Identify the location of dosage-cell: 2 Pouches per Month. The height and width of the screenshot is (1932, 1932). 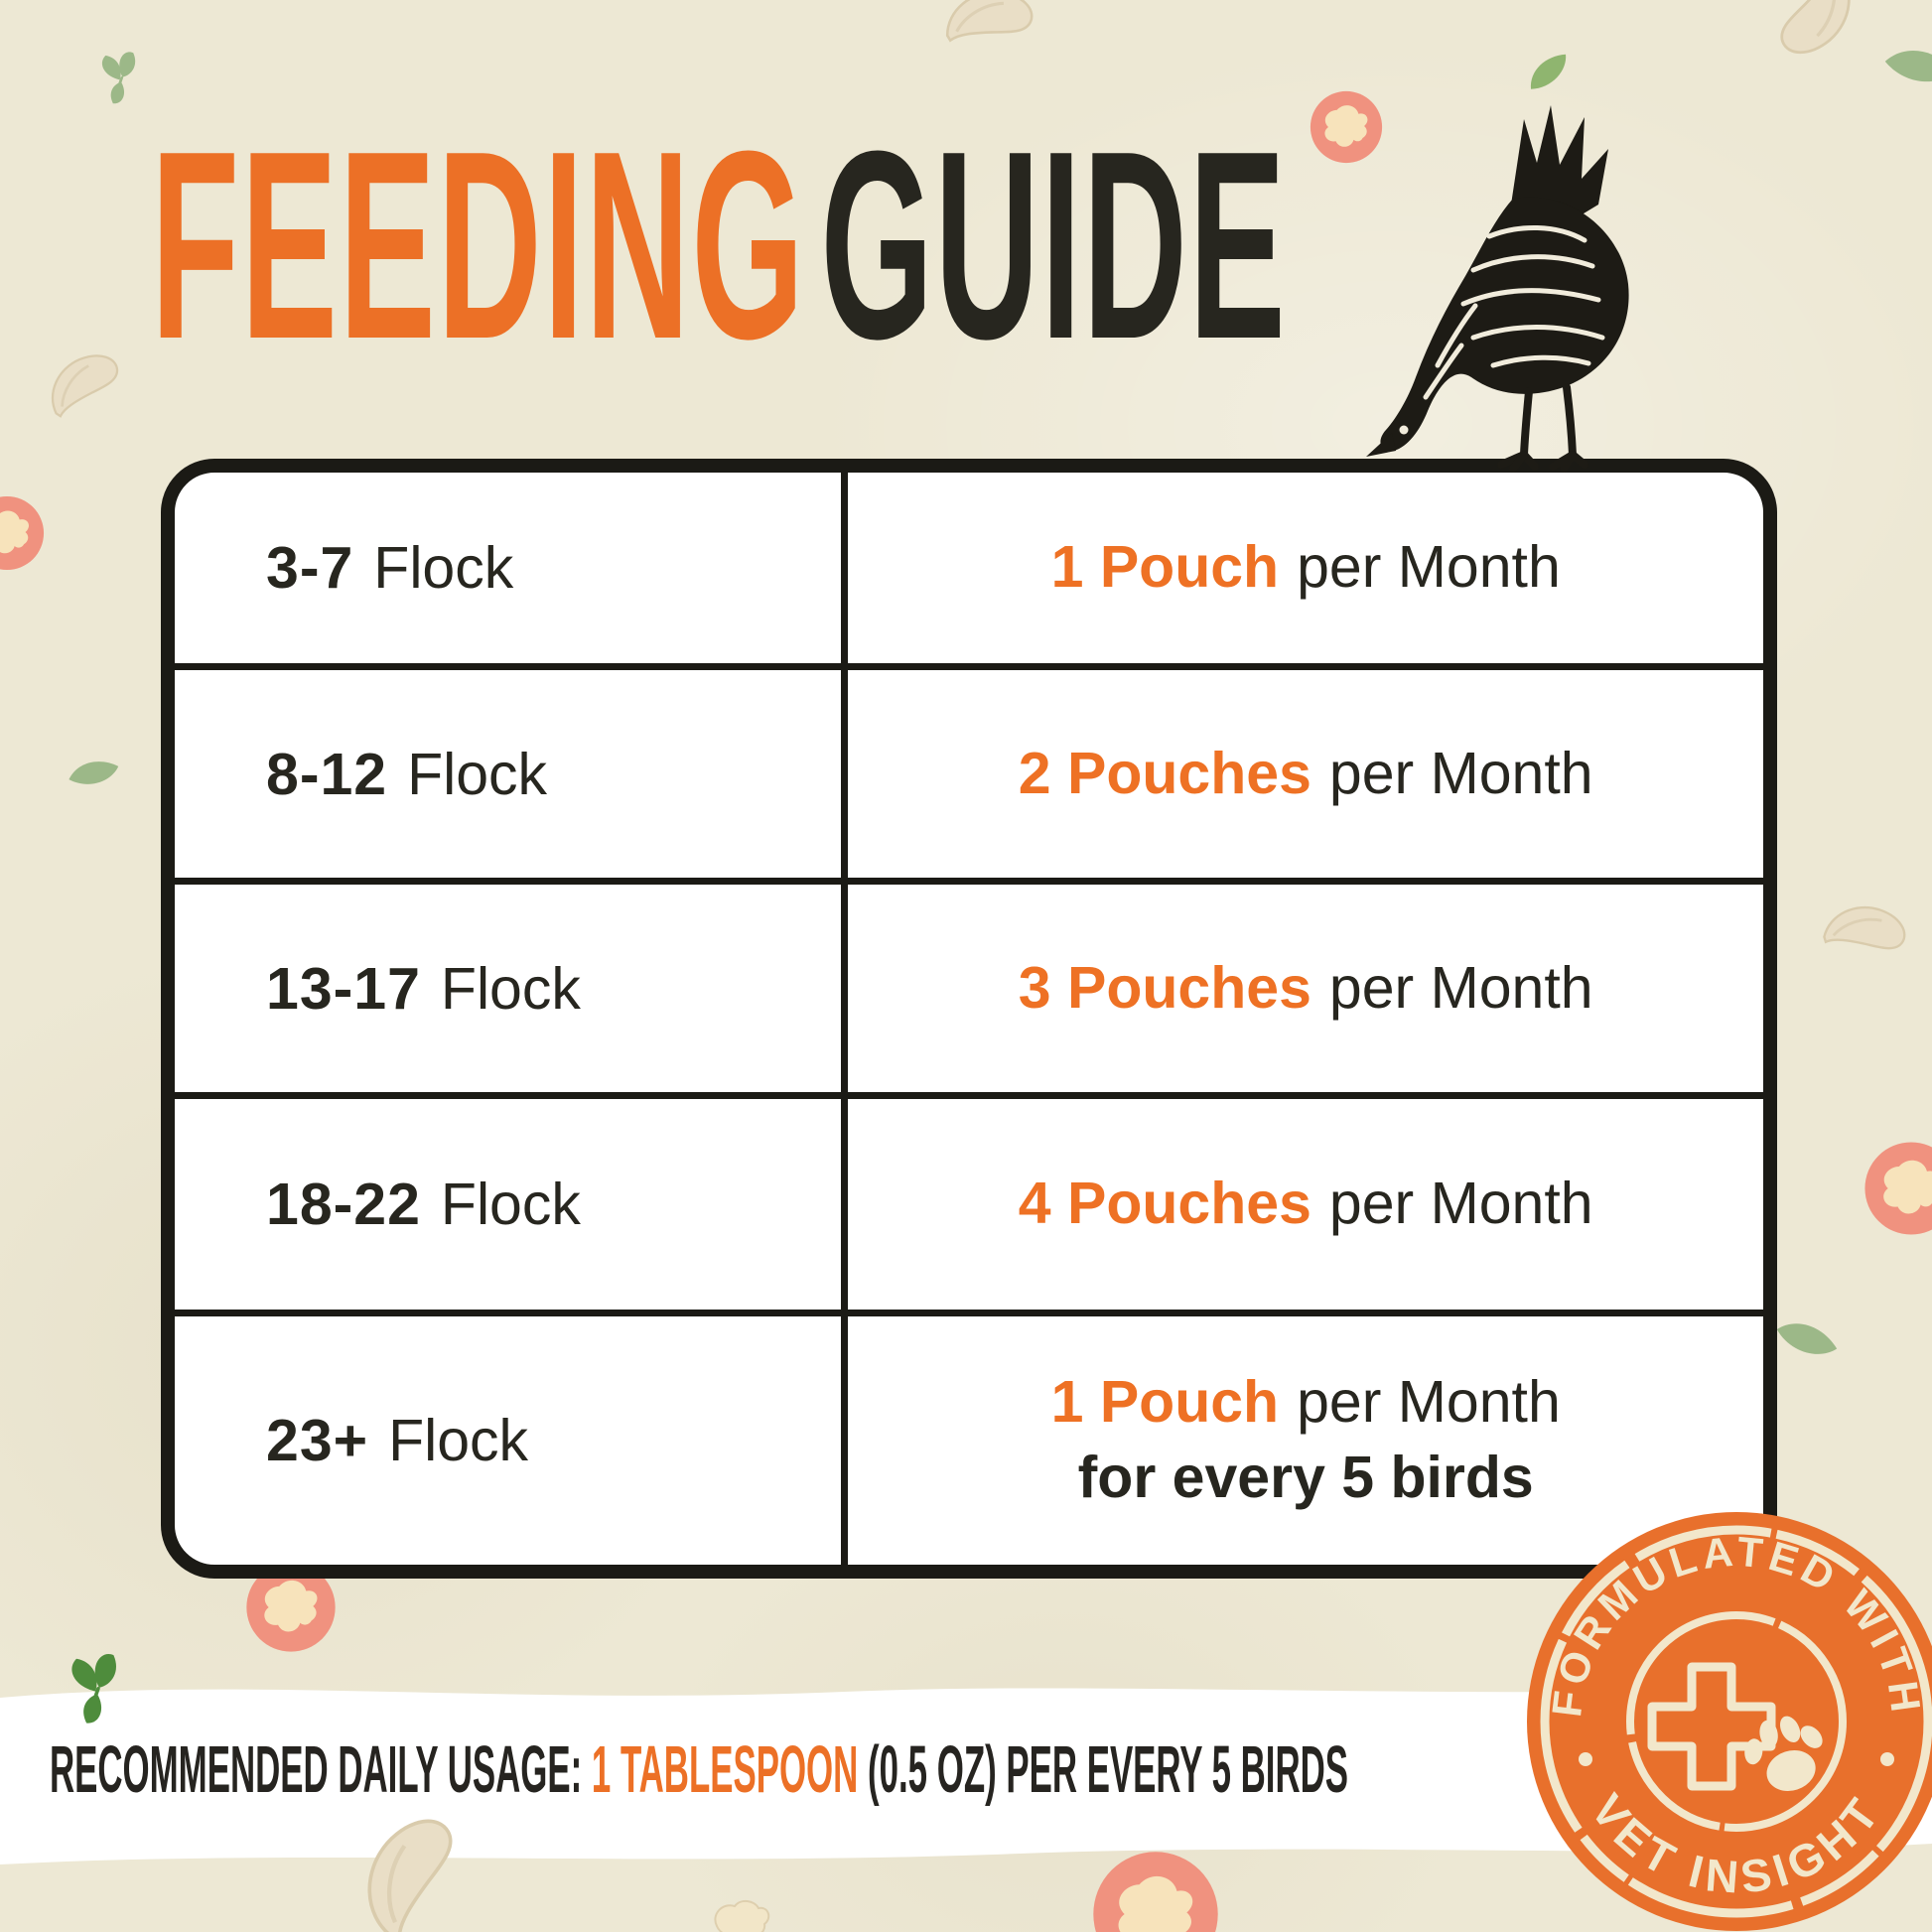
(1305, 774).